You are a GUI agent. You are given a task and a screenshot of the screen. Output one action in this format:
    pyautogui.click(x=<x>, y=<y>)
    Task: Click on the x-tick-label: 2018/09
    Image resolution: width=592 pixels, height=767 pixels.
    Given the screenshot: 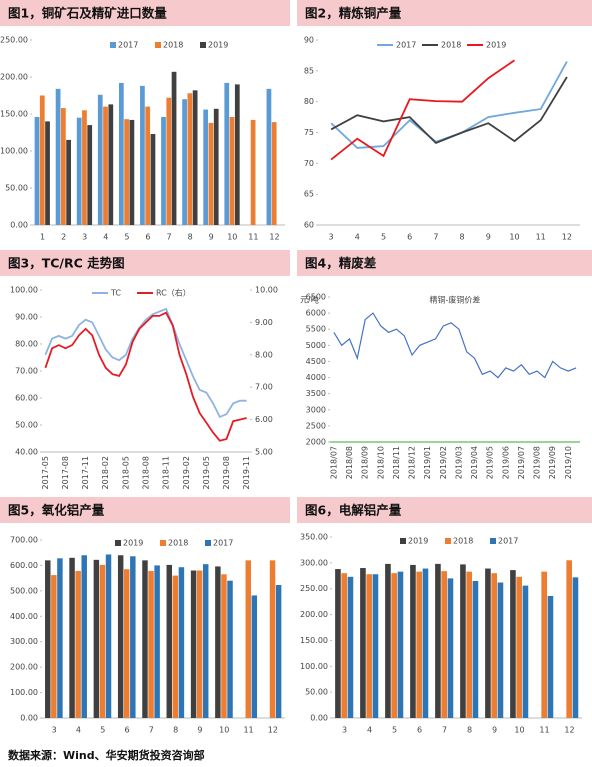 What is the action you would take?
    pyautogui.click(x=365, y=462)
    